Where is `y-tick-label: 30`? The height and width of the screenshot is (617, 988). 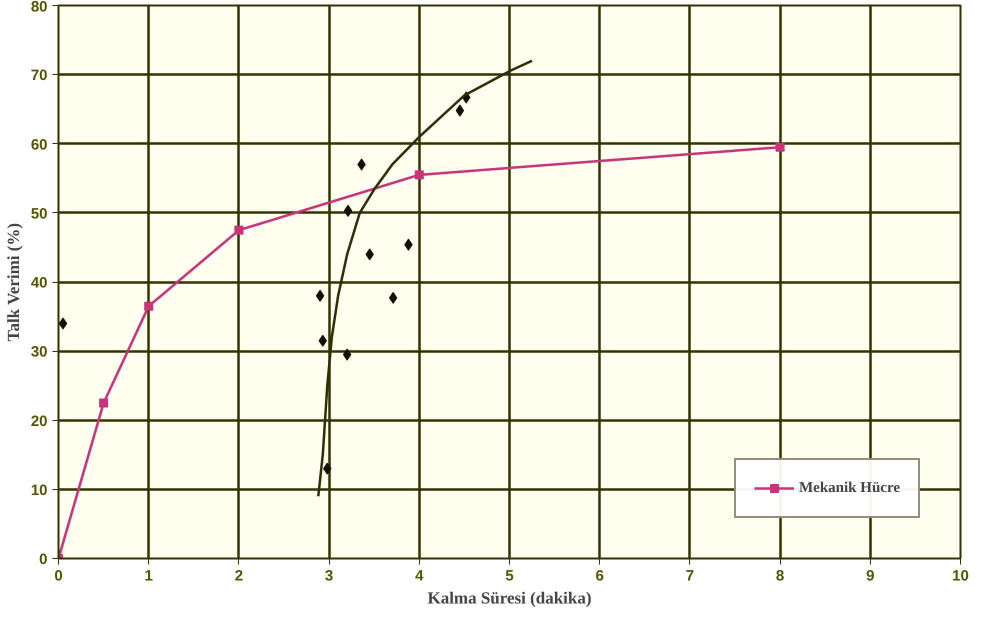
y-tick-label: 30 is located at coordinates (39, 352).